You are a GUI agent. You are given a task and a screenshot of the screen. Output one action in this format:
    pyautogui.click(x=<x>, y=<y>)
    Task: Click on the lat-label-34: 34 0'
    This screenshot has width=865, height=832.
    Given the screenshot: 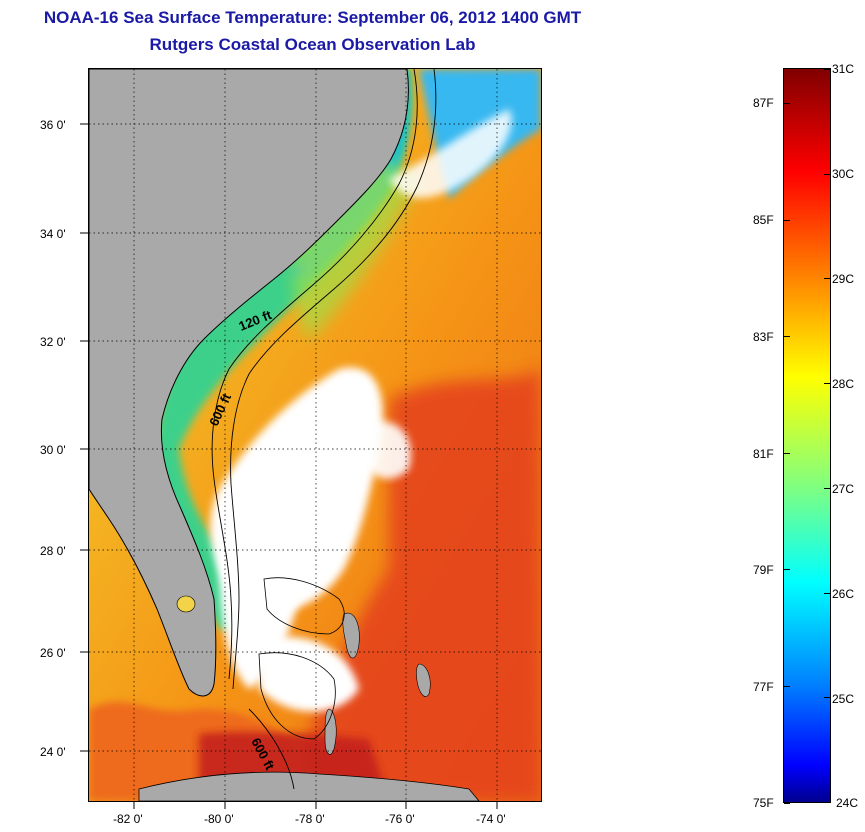 What is the action you would take?
    pyautogui.click(x=53, y=234)
    